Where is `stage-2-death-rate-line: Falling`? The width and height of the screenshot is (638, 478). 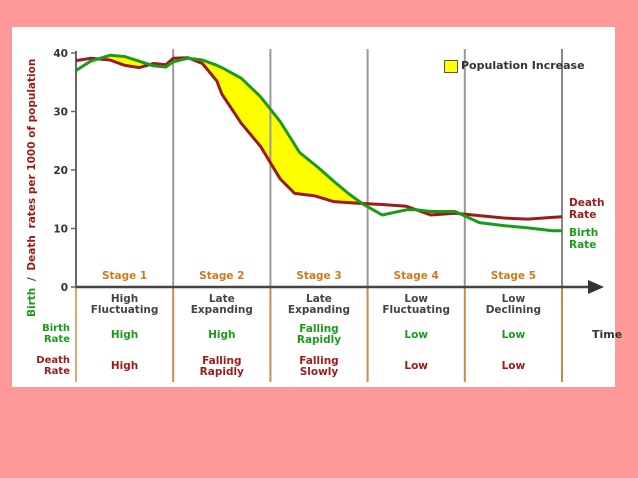
stage-2-death-rate-line: Falling is located at coordinates (222, 361).